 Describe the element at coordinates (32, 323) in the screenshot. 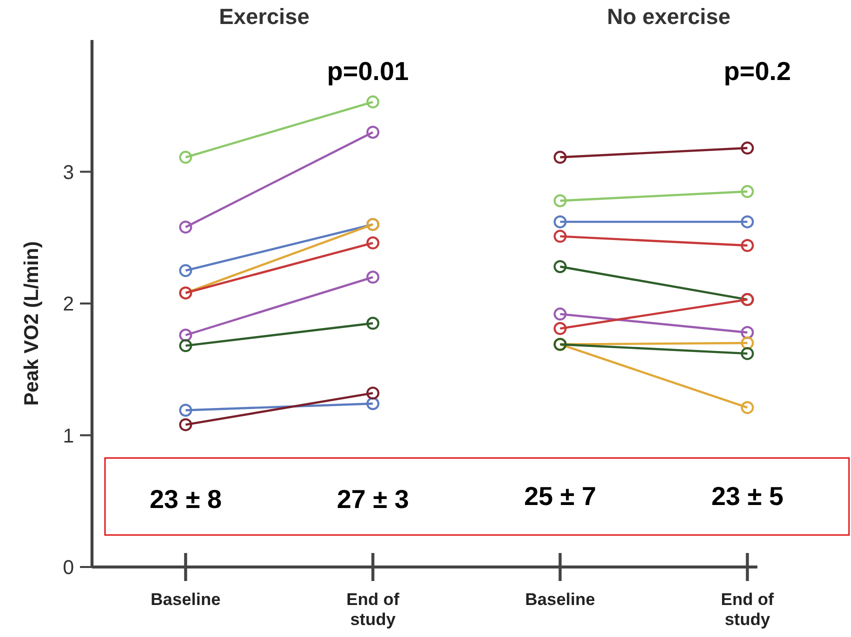

I see `y-axis-title: Peak VO2 (L/min)` at that location.